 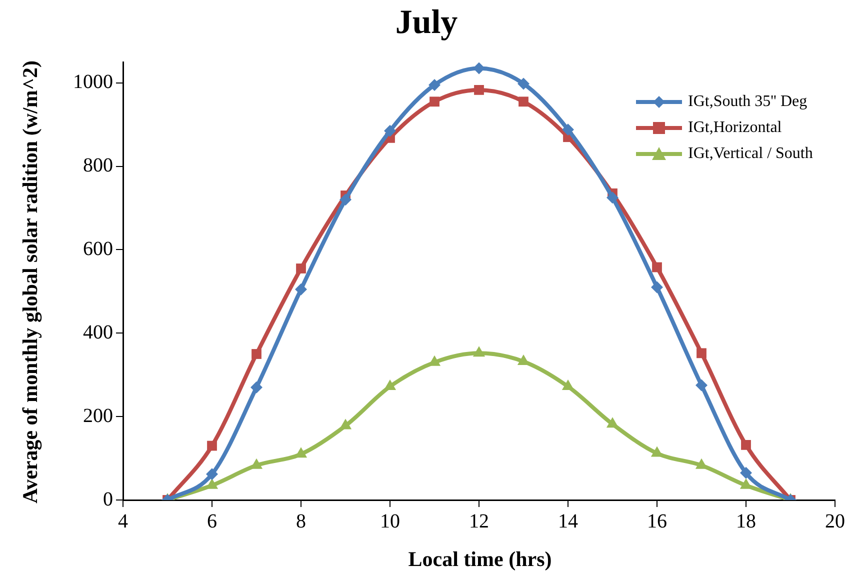 What do you see at coordinates (748, 102) in the screenshot?
I see `legend-label: IGt,South 35'' Deg` at bounding box center [748, 102].